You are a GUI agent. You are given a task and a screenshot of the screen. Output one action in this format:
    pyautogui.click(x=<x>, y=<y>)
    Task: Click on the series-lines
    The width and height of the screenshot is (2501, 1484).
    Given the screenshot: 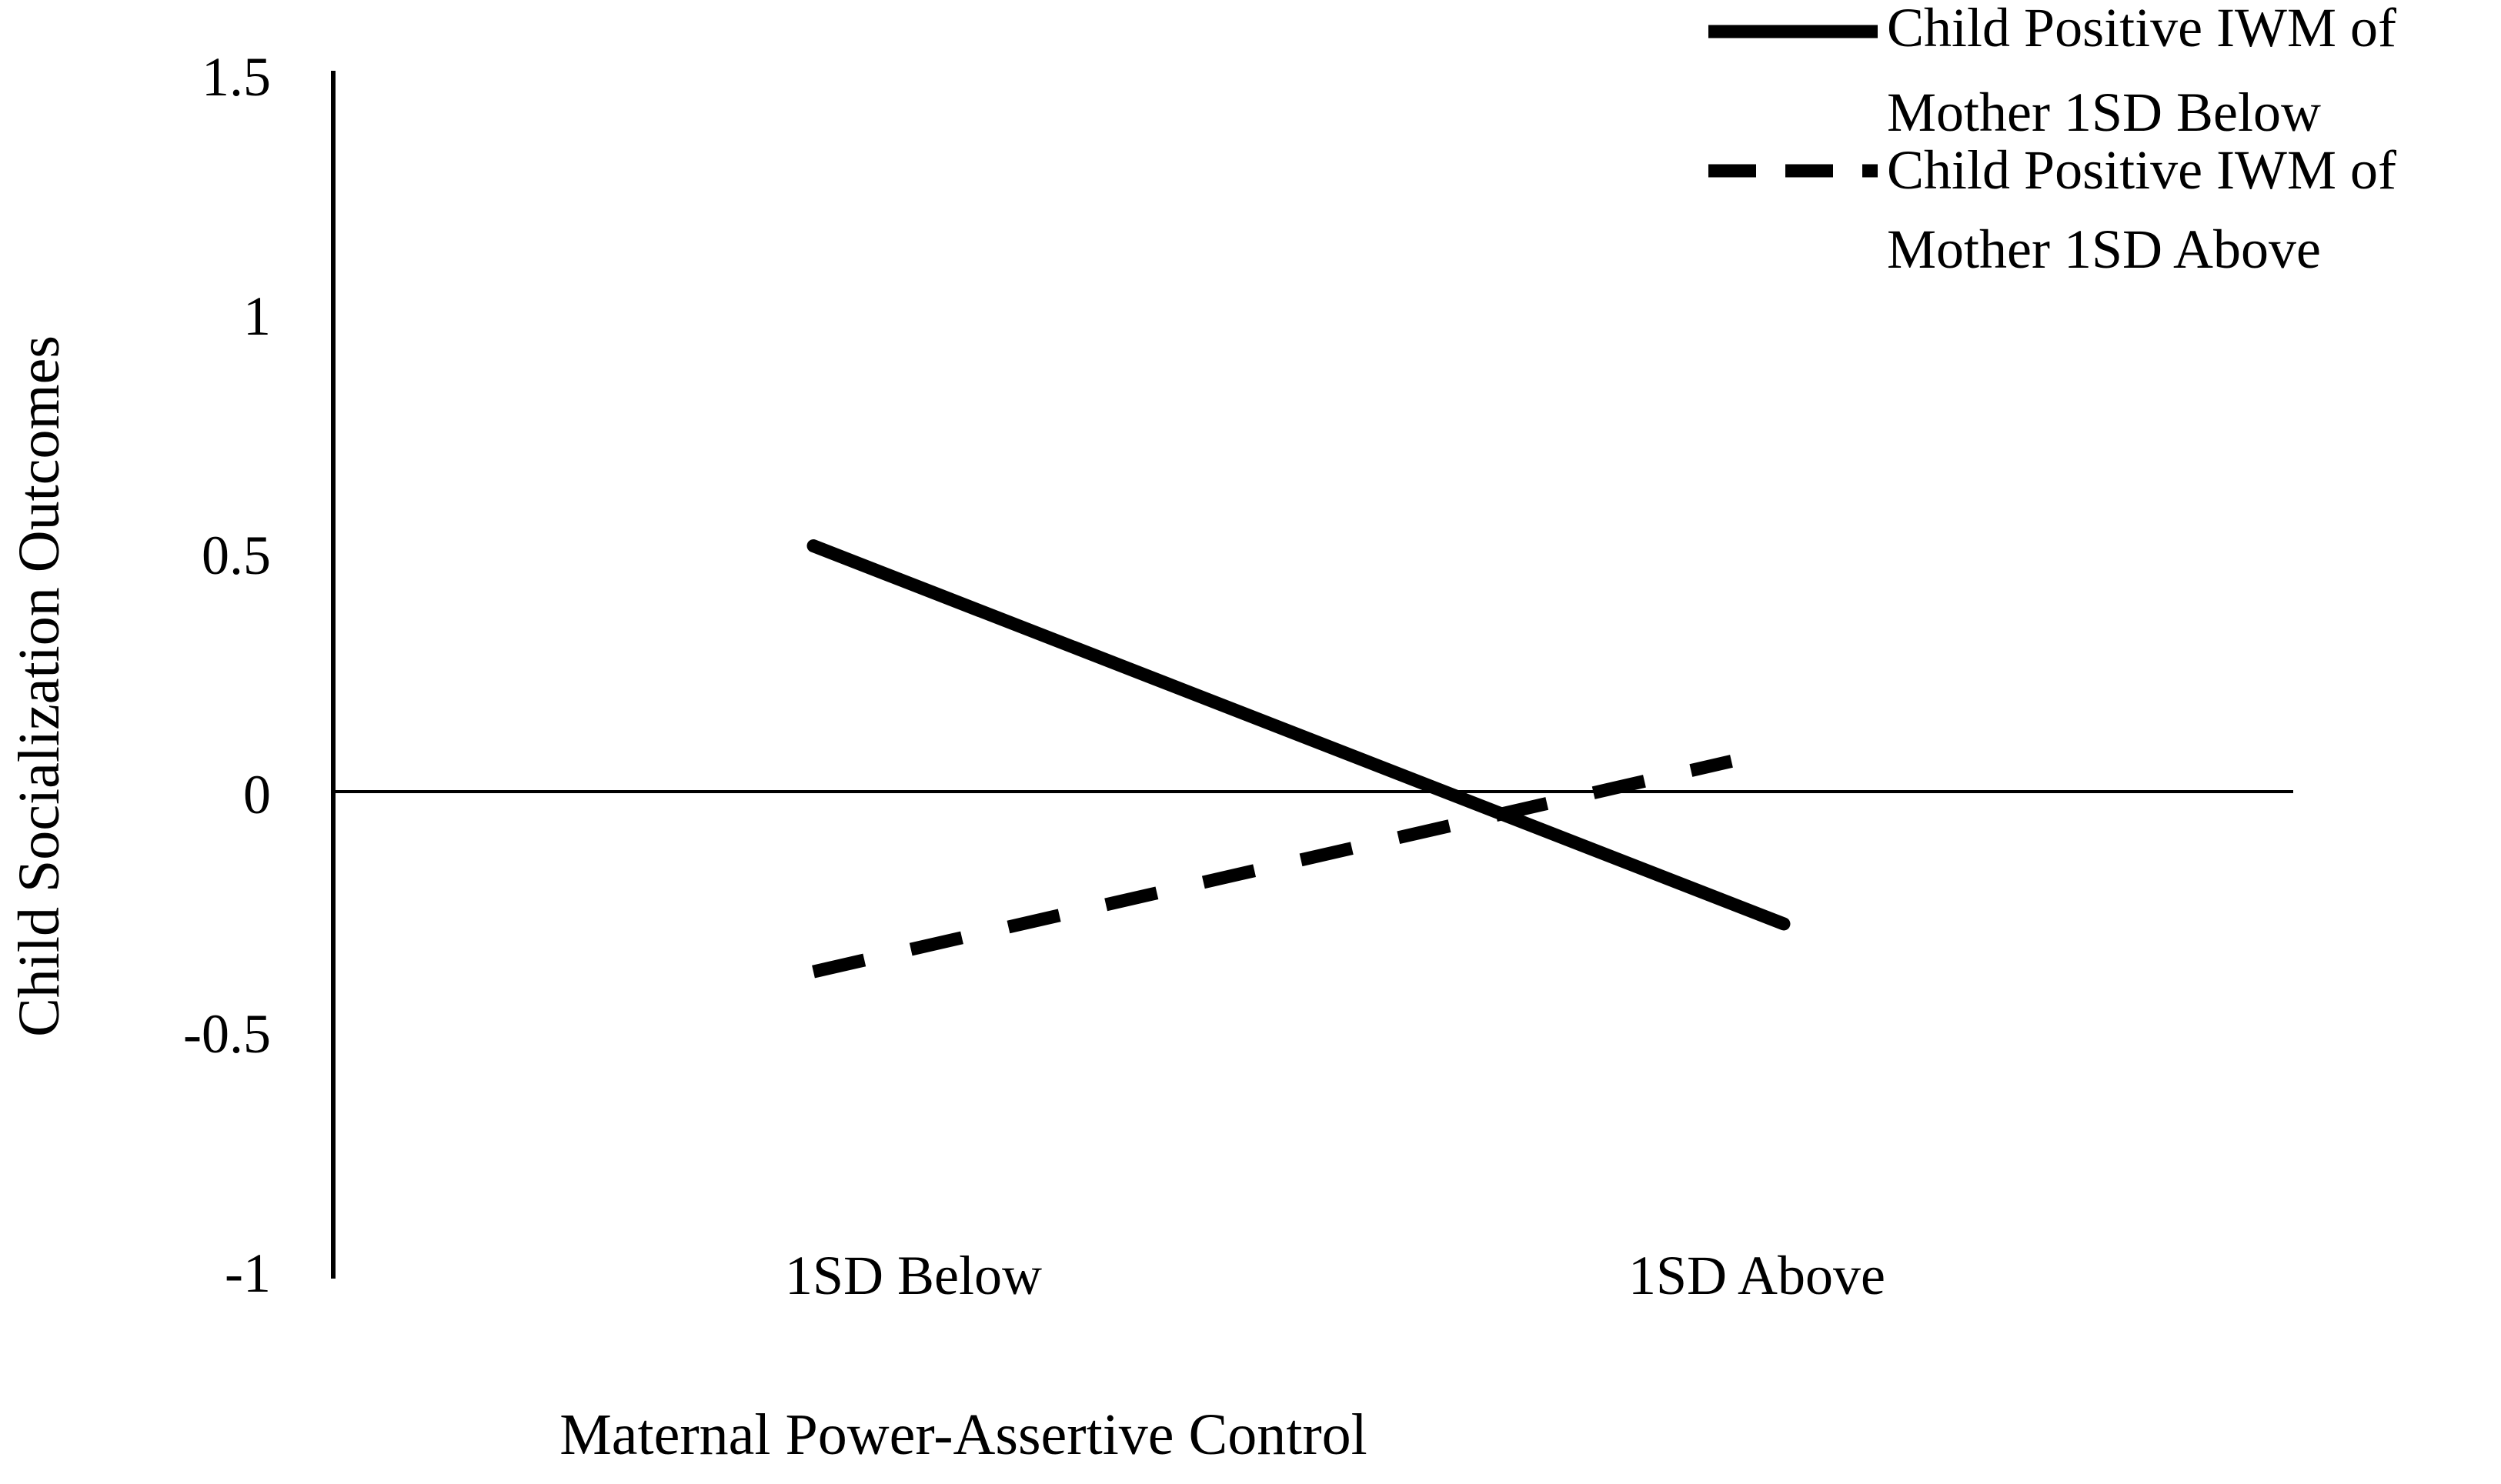 What is the action you would take?
    pyautogui.click(x=1298, y=759)
    